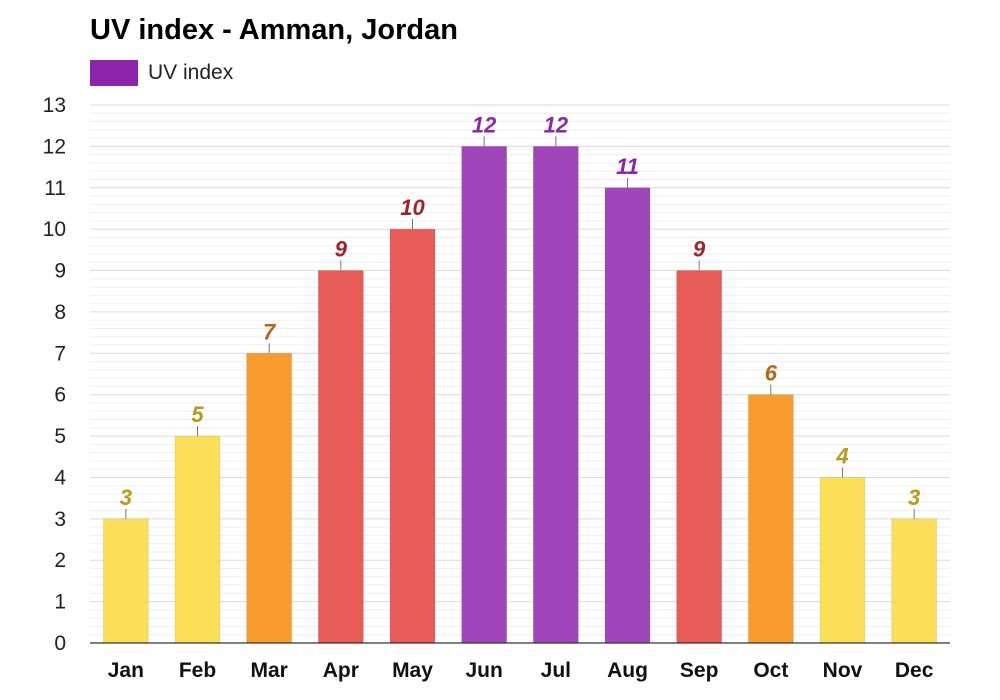  Describe the element at coordinates (556, 395) in the screenshot. I see `bar-jul` at that location.